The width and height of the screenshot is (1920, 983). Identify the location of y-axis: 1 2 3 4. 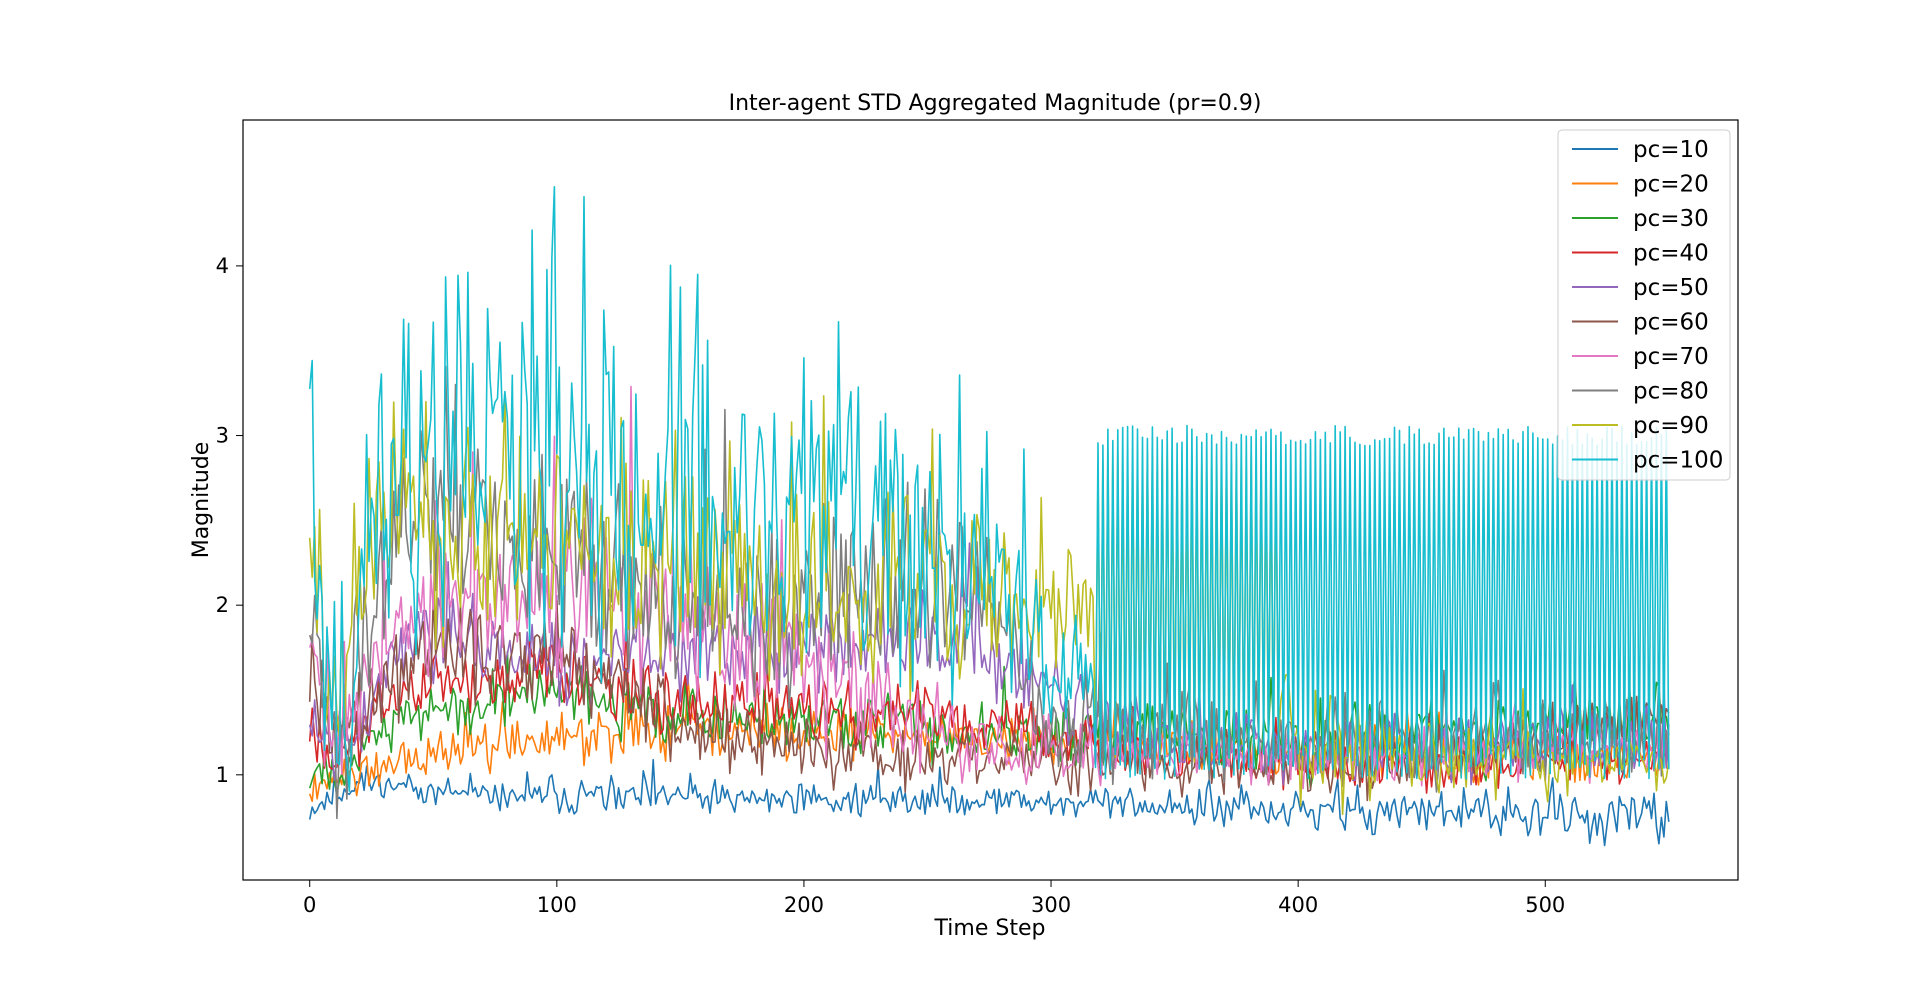
(229, 520).